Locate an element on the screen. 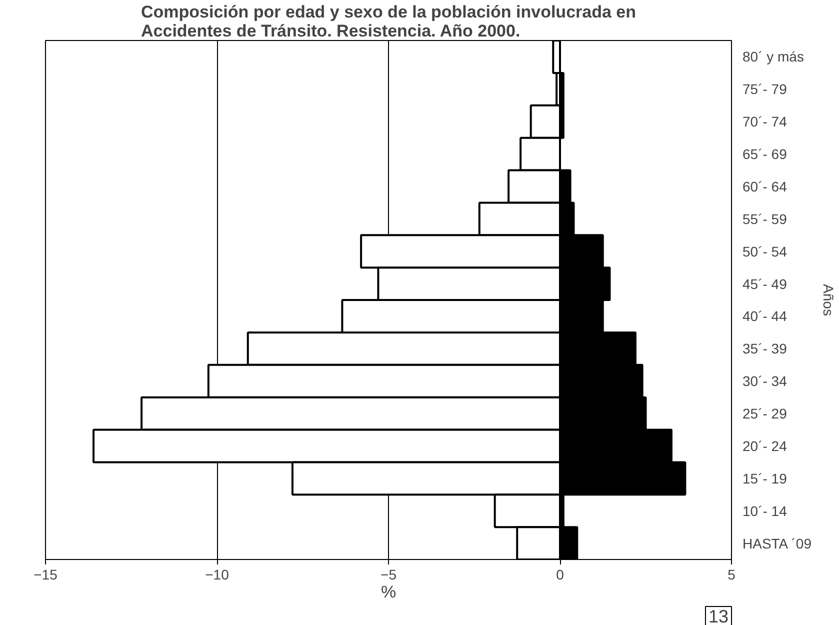 The width and height of the screenshot is (839, 625). y-tick-label: 15´- 19 is located at coordinates (765, 478).